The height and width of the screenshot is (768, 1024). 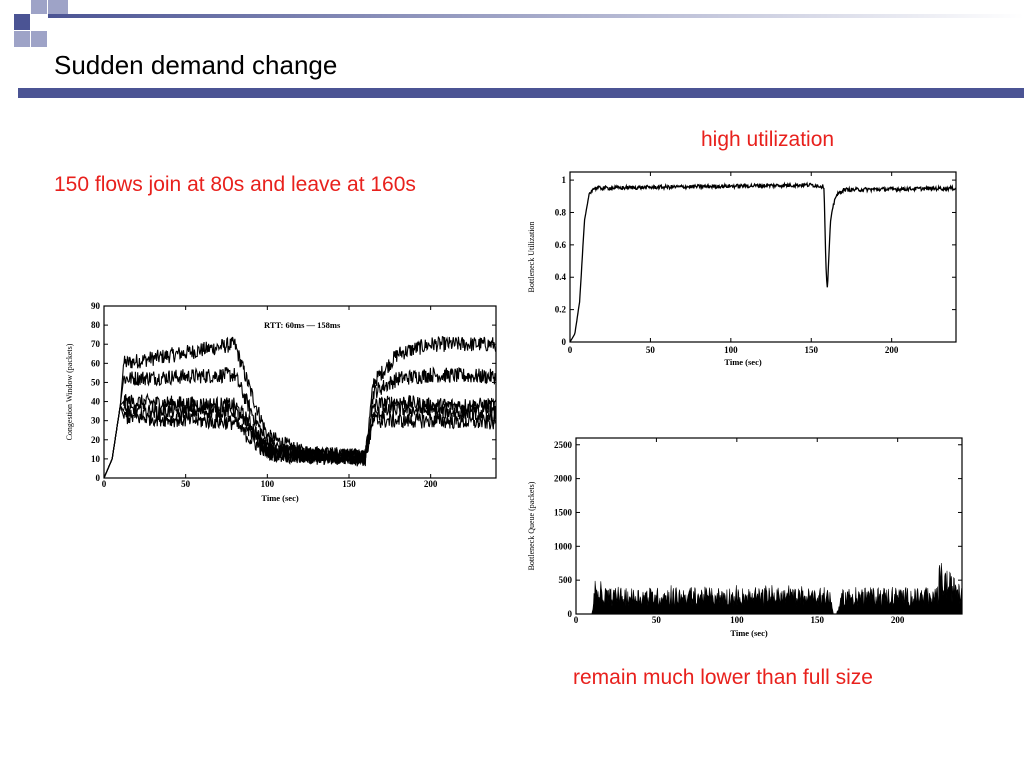 I want to click on y-tick-label: 70, so click(x=96, y=344).